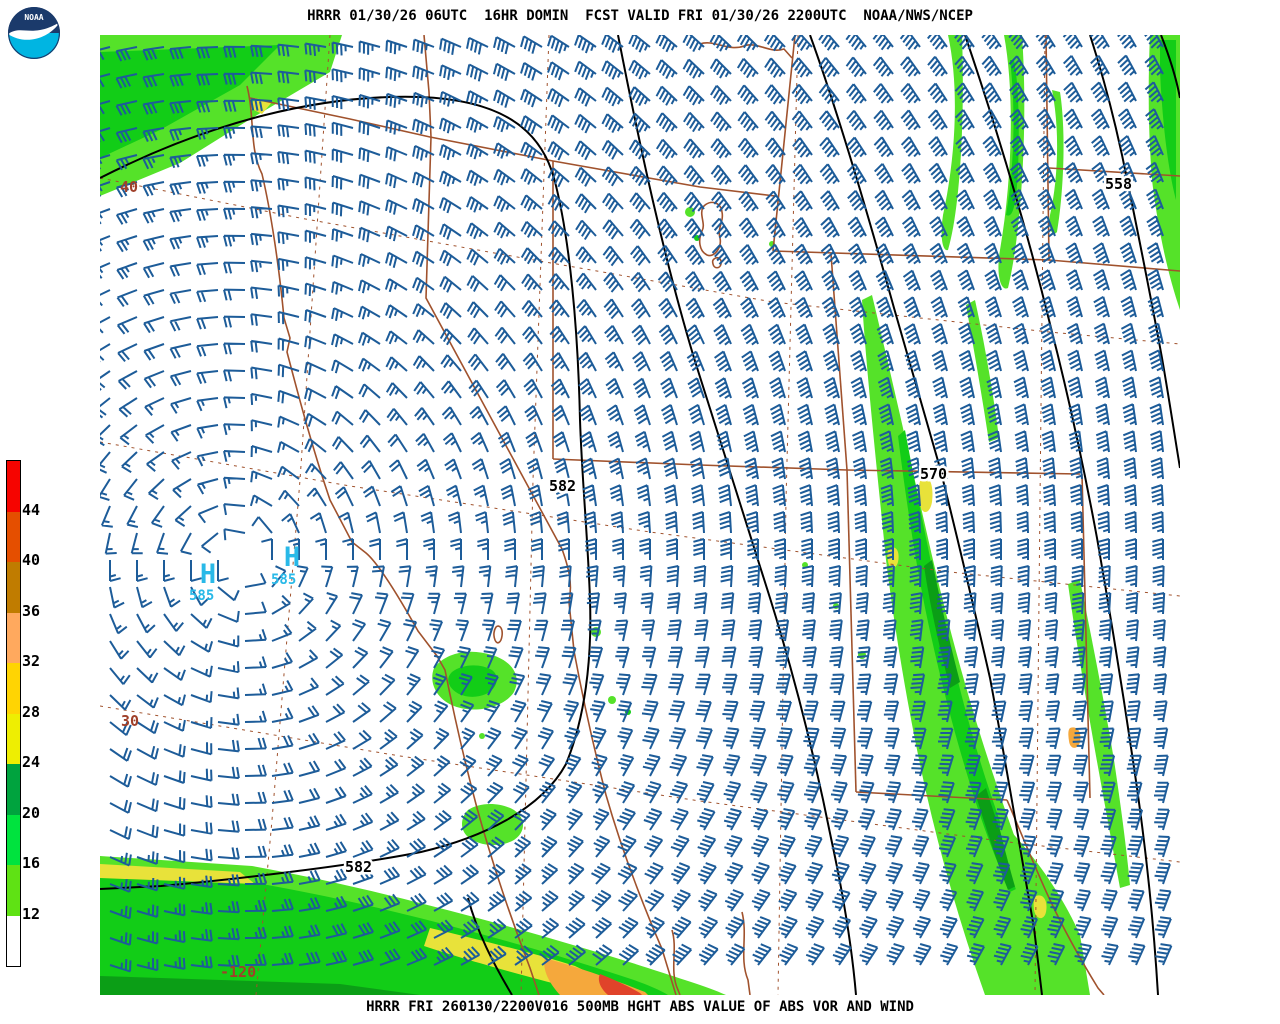 Image resolution: width=1280 pixels, height=1024 pixels. Describe the element at coordinates (31, 812) in the screenshot. I see `colorbar-label: 20` at that location.